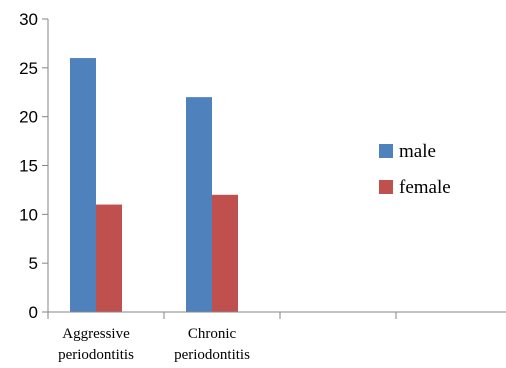  Describe the element at coordinates (96, 334) in the screenshot. I see `x-tick-label: Aggressive` at that location.